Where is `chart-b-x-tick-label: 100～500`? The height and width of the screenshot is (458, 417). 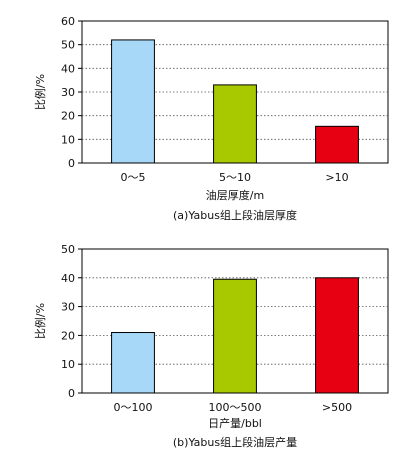
chart-b-x-tick-label: 100～500 is located at coordinates (235, 407).